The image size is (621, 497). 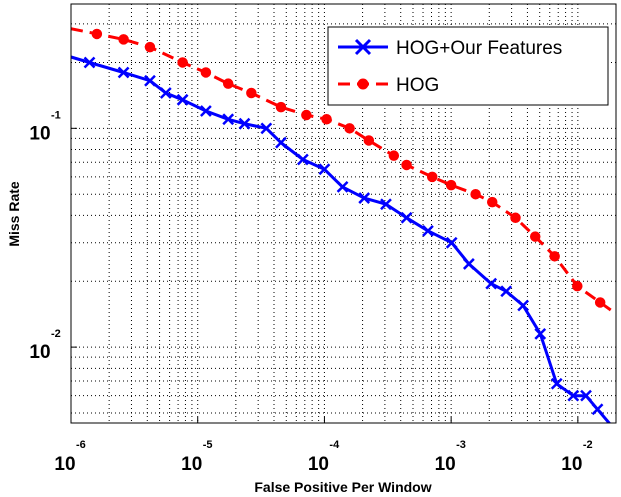 What do you see at coordinates (56, 115) in the screenshot?
I see `y-tick-exponent: -1` at bounding box center [56, 115].